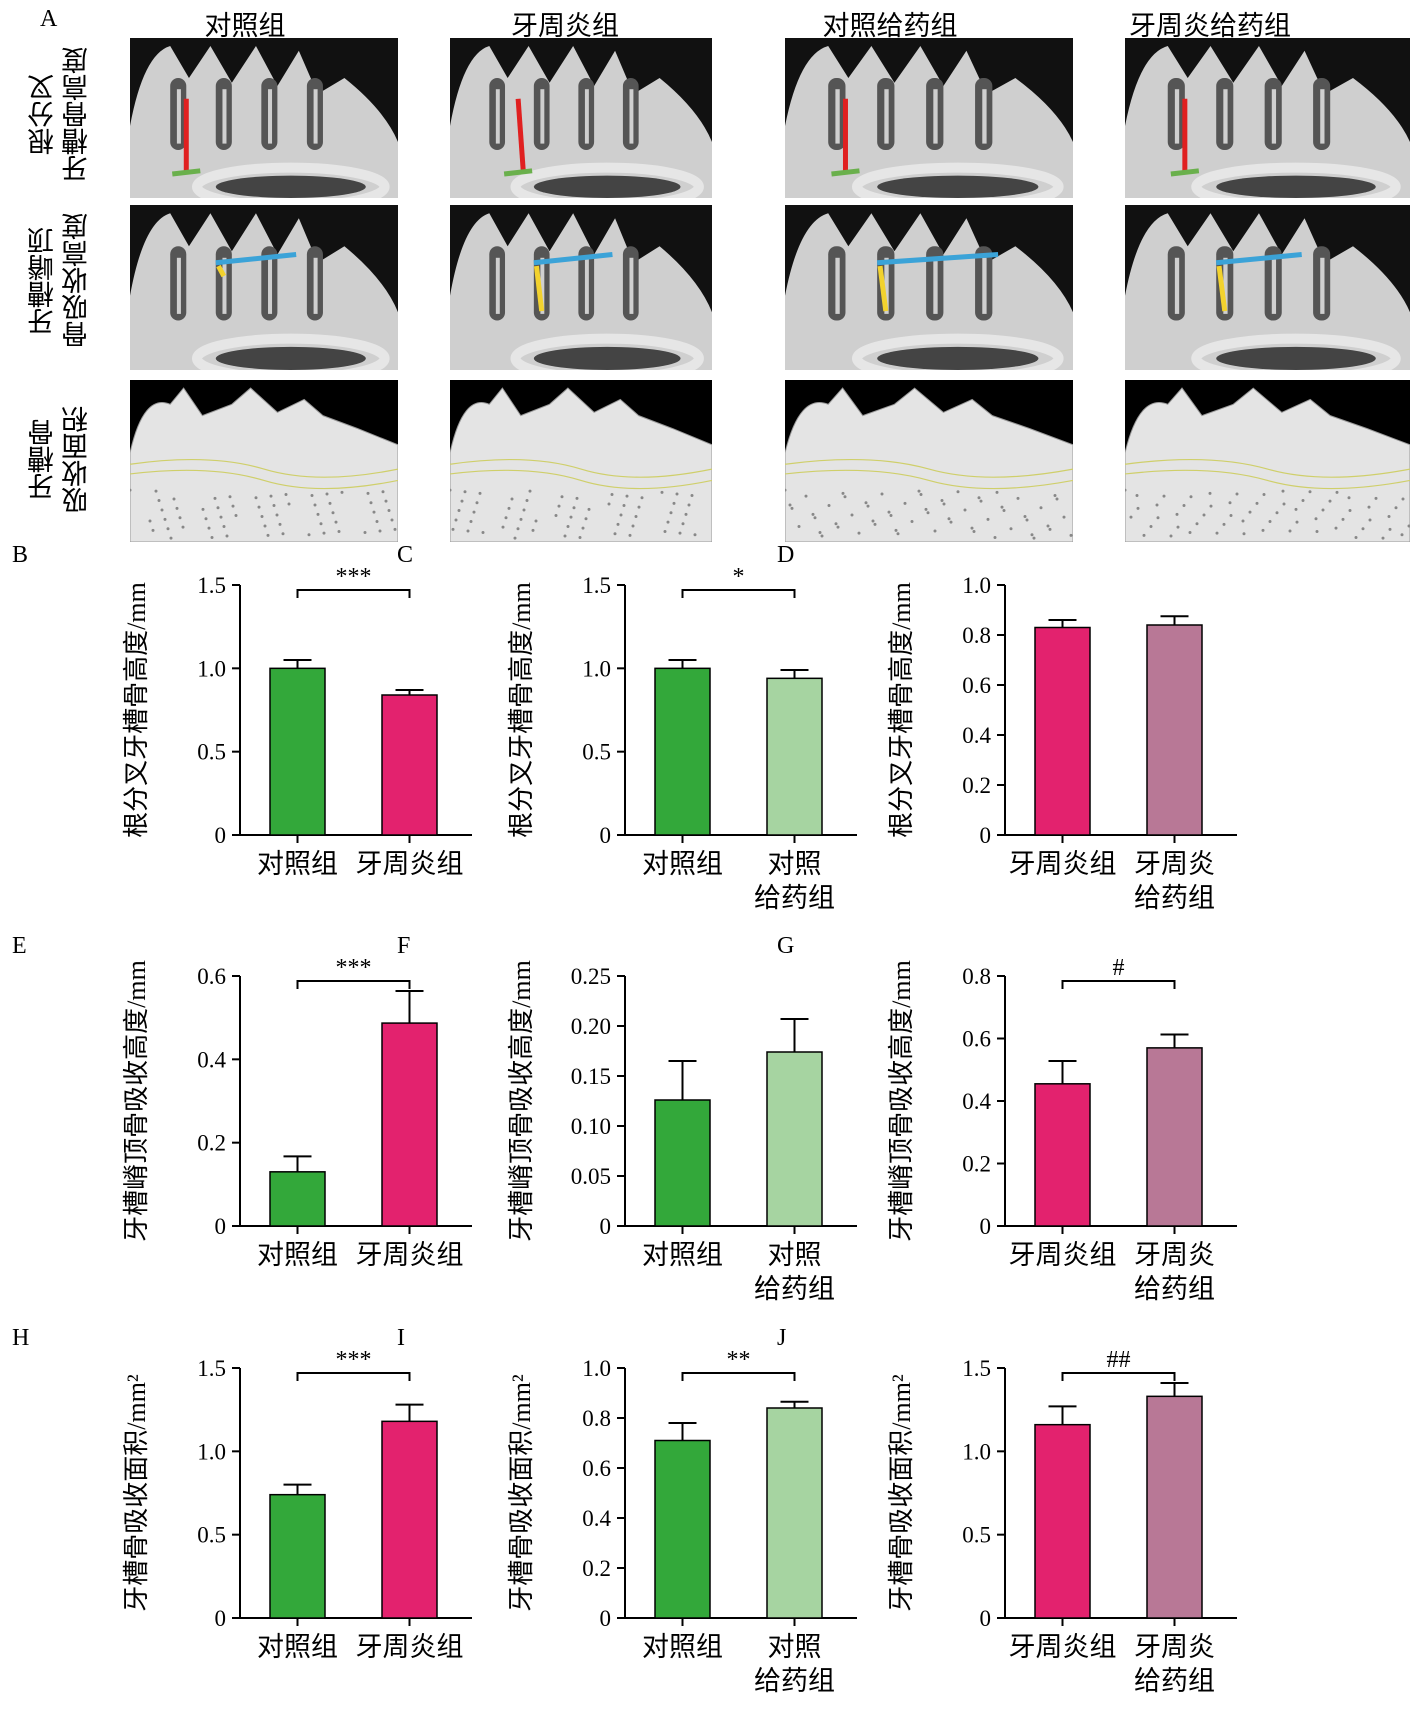 The height and width of the screenshot is (1715, 1420). I want to click on image-furcation-periodontitis-drug, so click(1267, 118).